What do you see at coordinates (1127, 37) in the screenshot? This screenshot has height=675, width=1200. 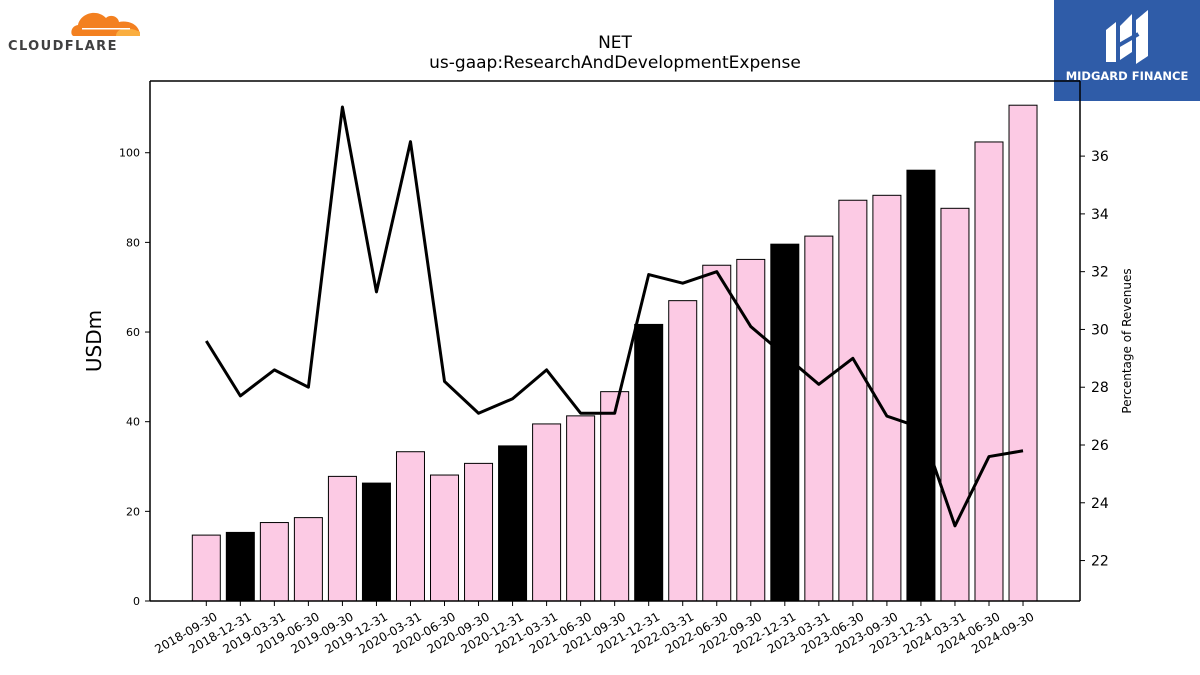 I see `midgard-m-icon` at bounding box center [1127, 37].